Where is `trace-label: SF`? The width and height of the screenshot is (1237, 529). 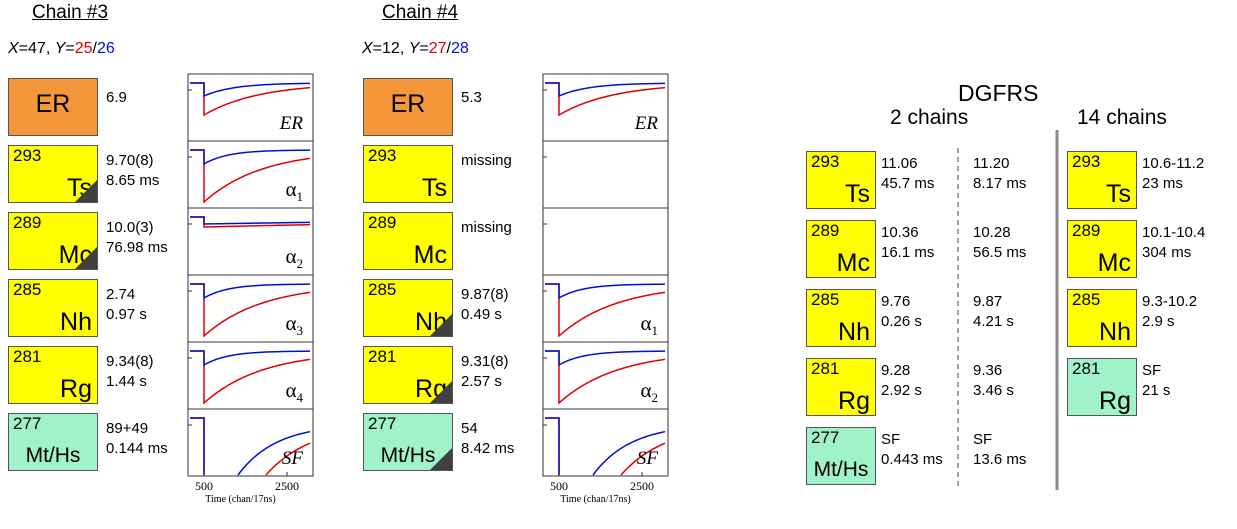 trace-label: SF is located at coordinates (648, 458).